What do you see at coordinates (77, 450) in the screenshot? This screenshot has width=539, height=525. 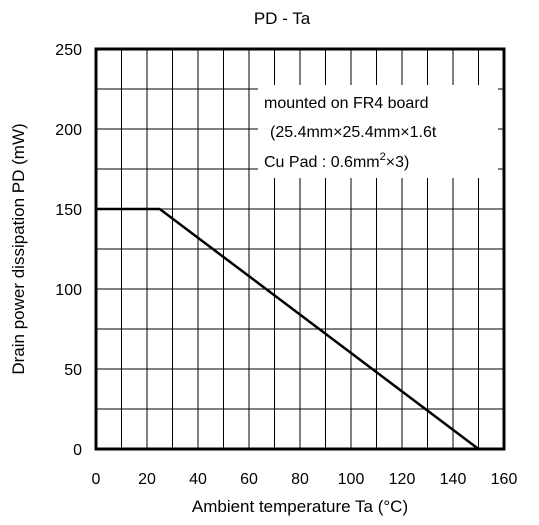 I see `y-tick-label: 0` at bounding box center [77, 450].